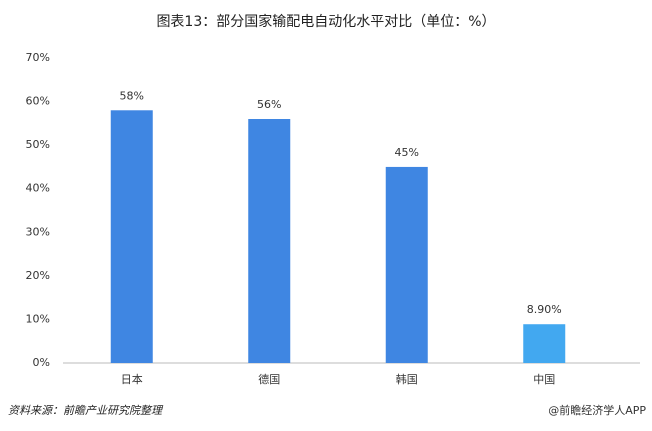  What do you see at coordinates (38, 188) in the screenshot?
I see `y-tick-label: 40%` at bounding box center [38, 188].